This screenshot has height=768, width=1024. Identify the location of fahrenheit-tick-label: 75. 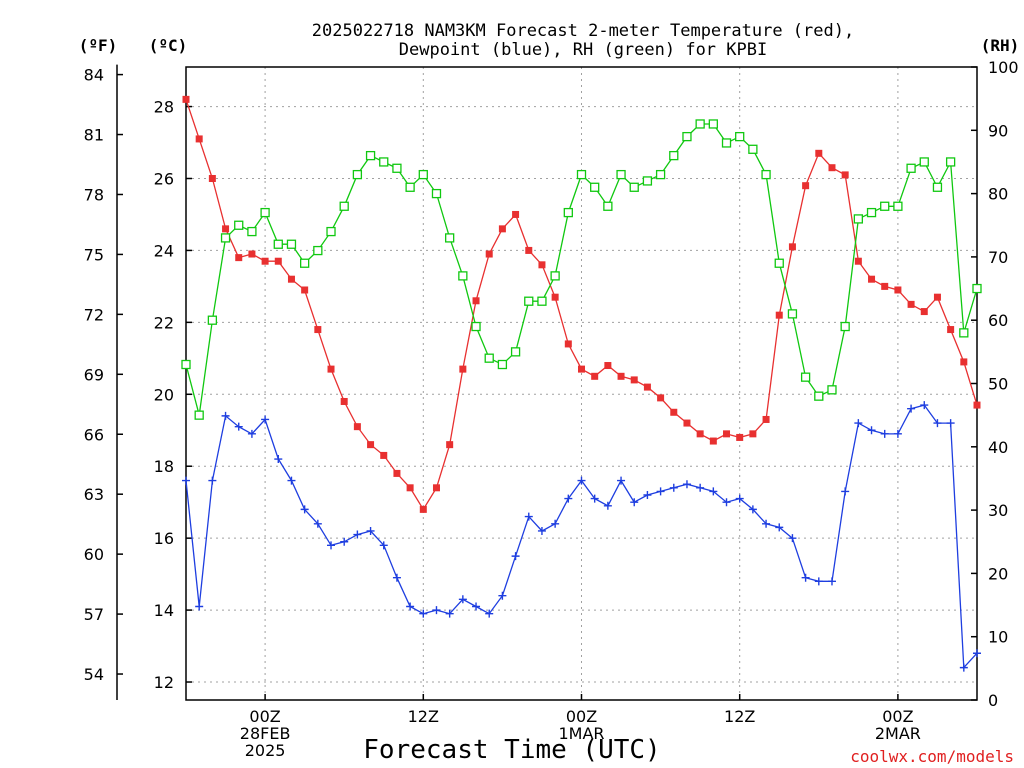
(94, 254).